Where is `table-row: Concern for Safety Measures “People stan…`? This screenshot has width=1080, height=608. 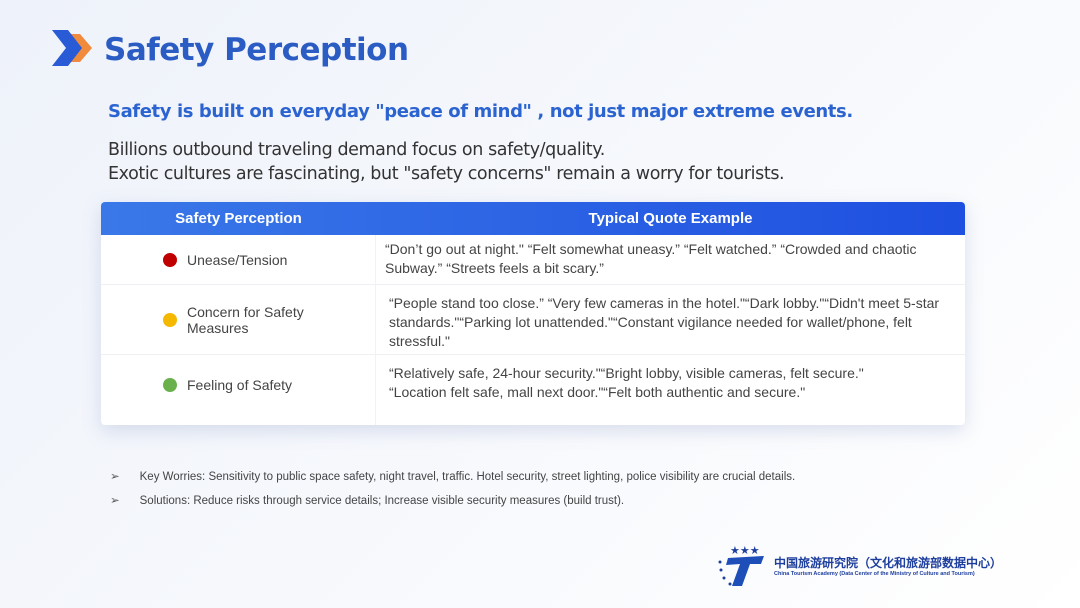 table-row: Concern for Safety Measures “People stan… is located at coordinates (533, 320).